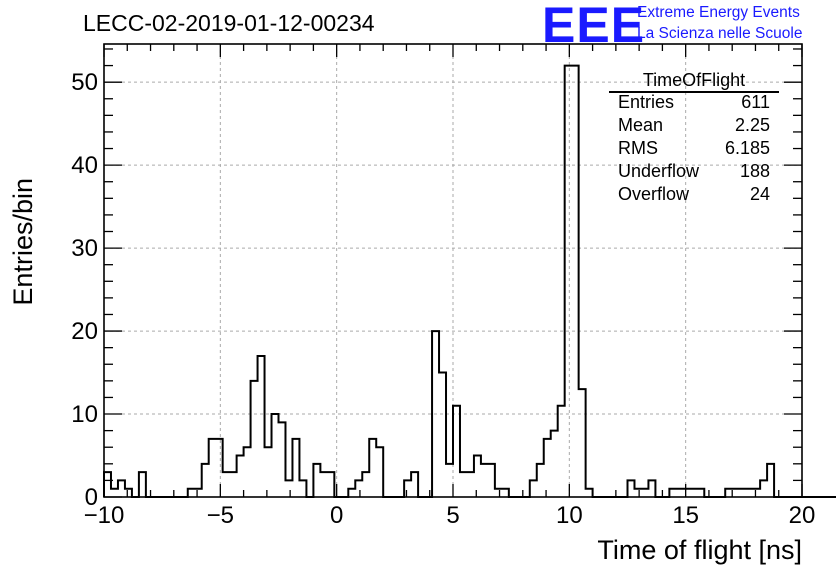  What do you see at coordinates (23, 242) in the screenshot?
I see `y-axis-label: Entries/bin` at bounding box center [23, 242].